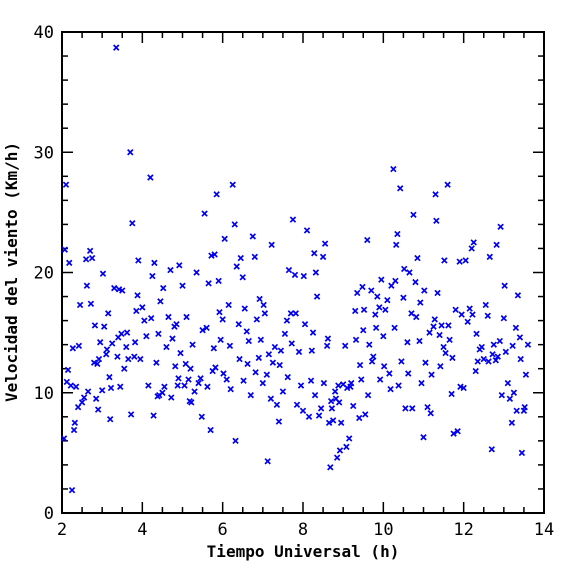 This screenshot has height=574, width=574. What do you see at coordinates (49, 514) in the screenshot?
I see `y-tick-label: 0` at bounding box center [49, 514].